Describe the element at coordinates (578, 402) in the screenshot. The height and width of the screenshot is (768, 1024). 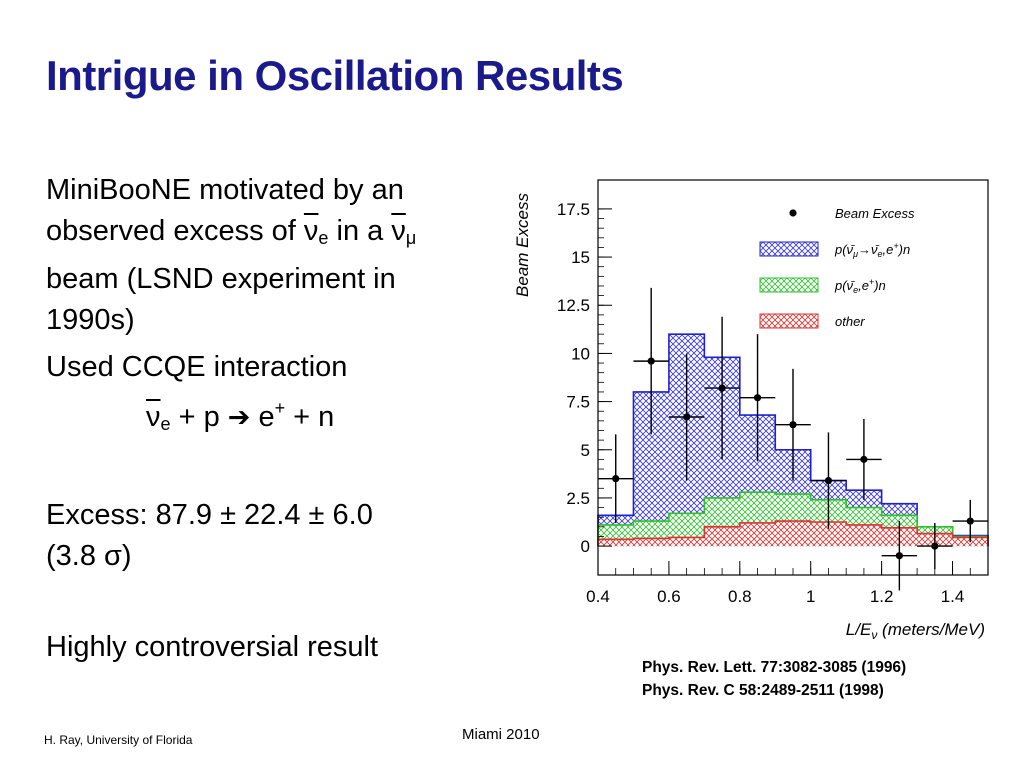
I see `y-tick-label: 7.5` at that location.